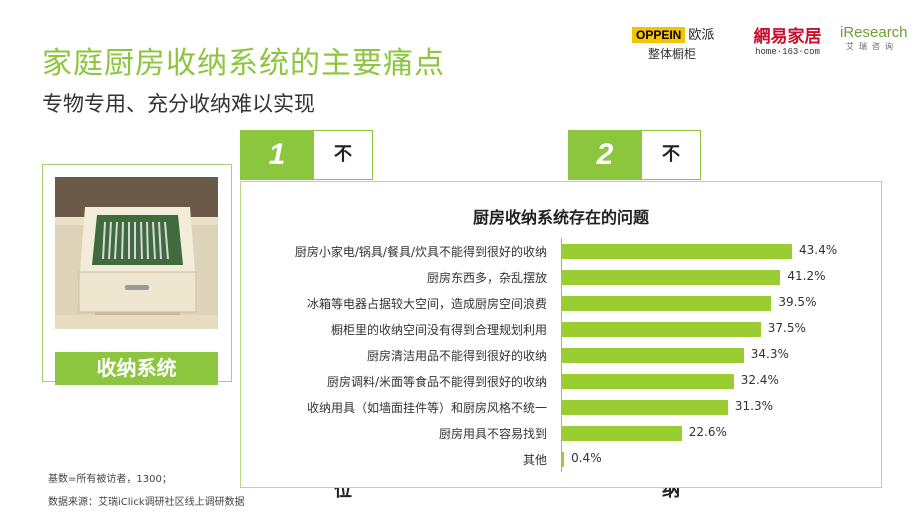  I want to click on oppein-logo: OPPEIN 欧派 整体橱柜, so click(682, 43).